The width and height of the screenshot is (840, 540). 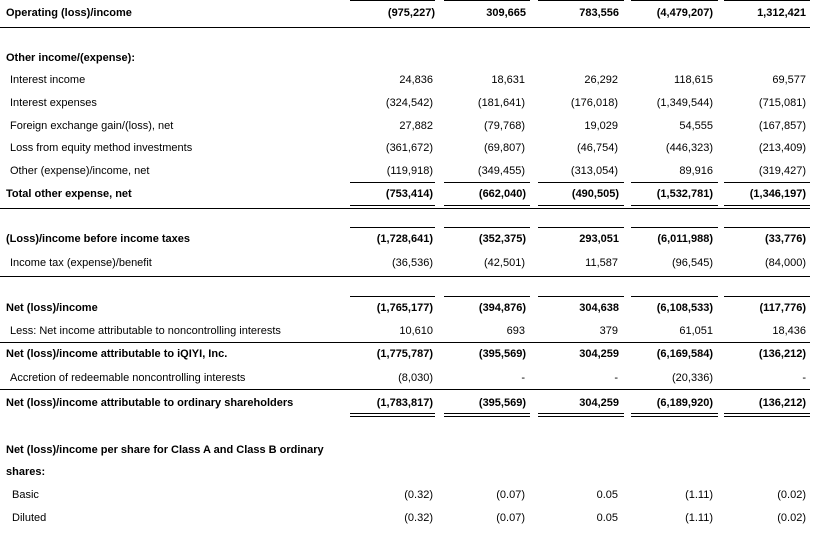 I want to click on cell-value: (176,018), so click(x=594, y=103).